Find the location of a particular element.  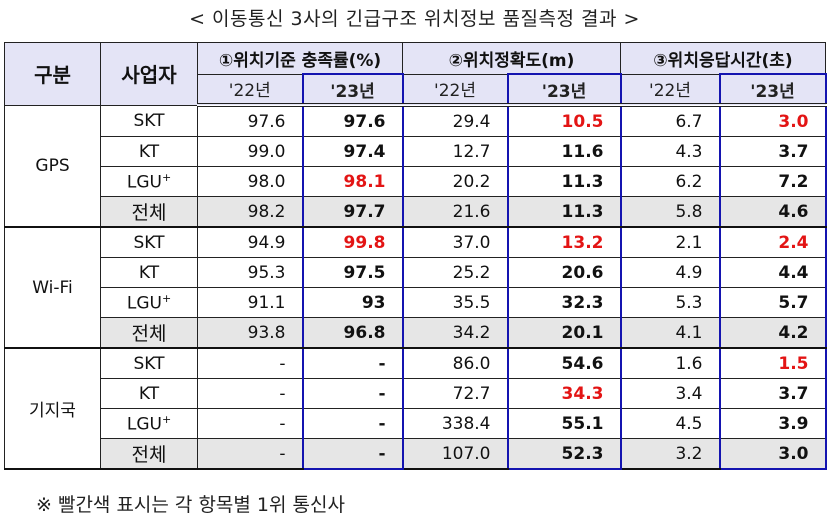

header-carrier: 사업자 is located at coordinates (149, 74).